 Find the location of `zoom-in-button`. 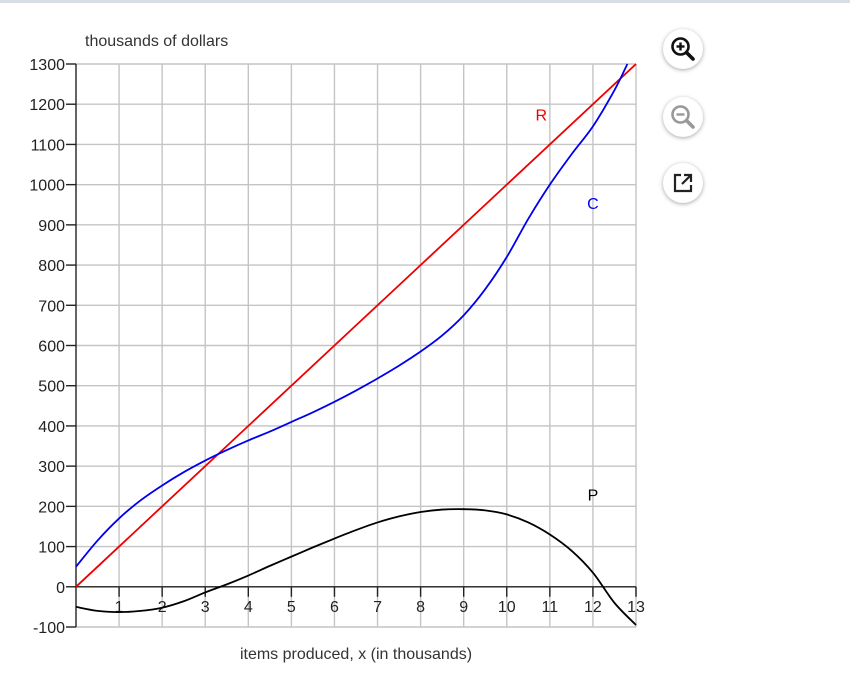

zoom-in-button is located at coordinates (683, 49).